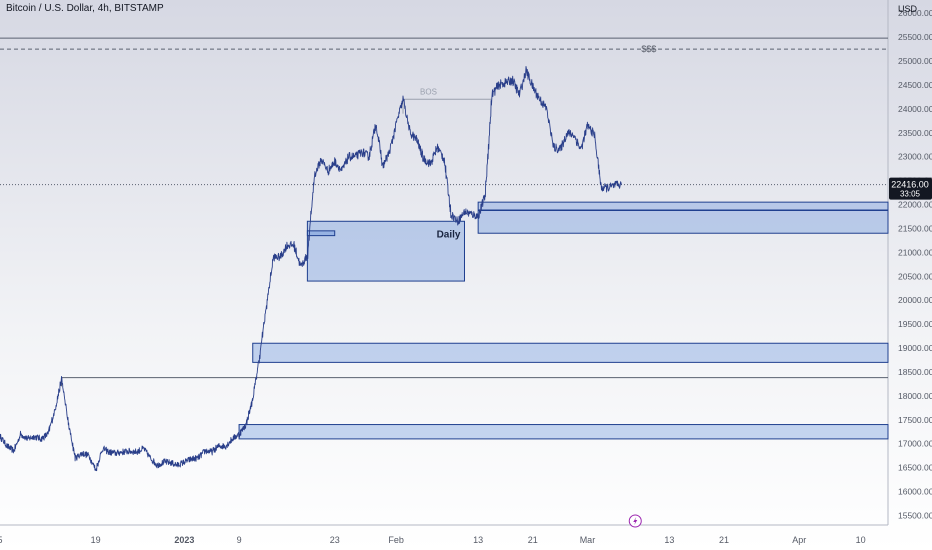 The height and width of the screenshot is (550, 932). What do you see at coordinates (449, 234) in the screenshot?
I see `zone-label-daily: Daily` at bounding box center [449, 234].